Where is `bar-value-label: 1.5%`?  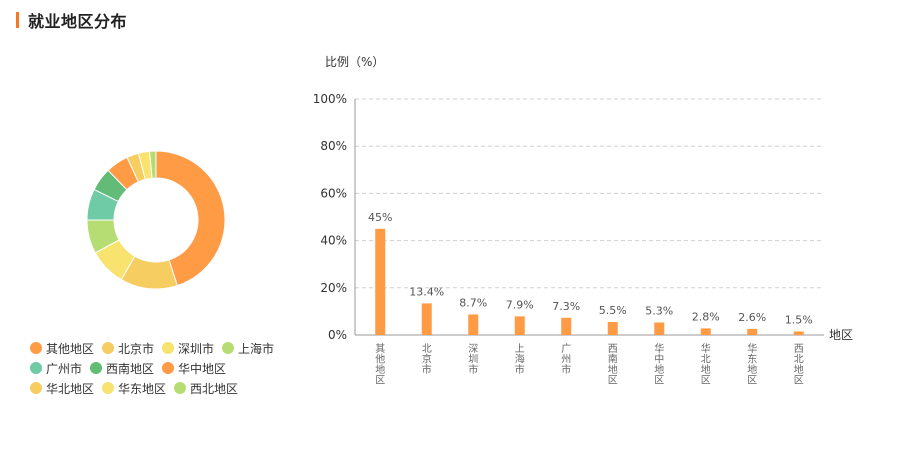 bar-value-label: 1.5% is located at coordinates (799, 319).